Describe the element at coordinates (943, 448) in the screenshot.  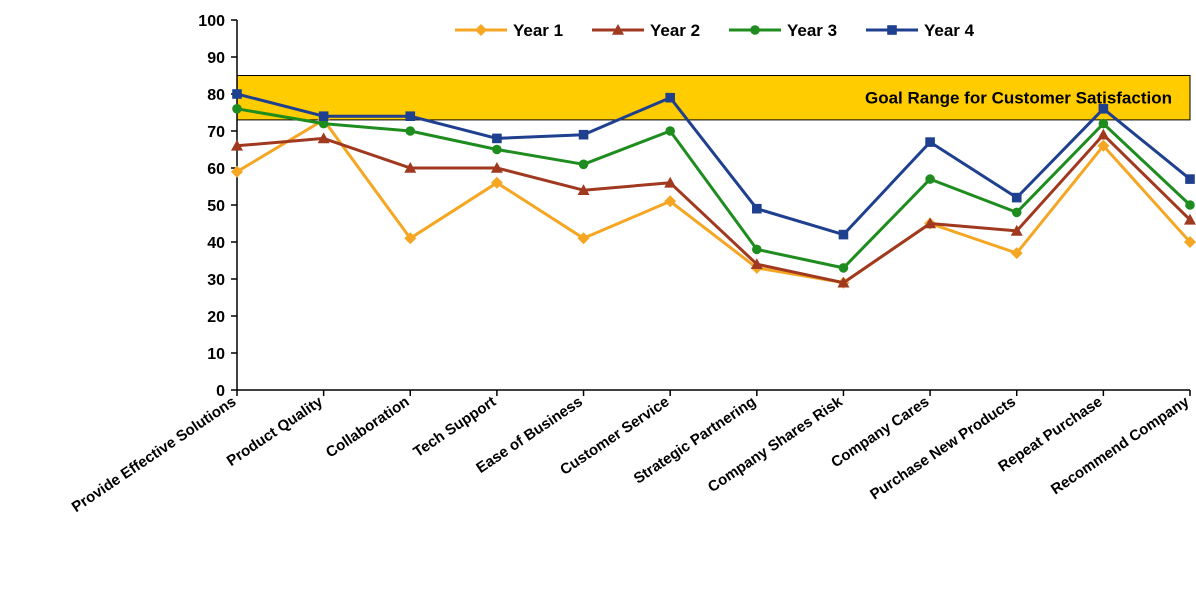
I see `x-tick-label: Purchase New Products` at that location.